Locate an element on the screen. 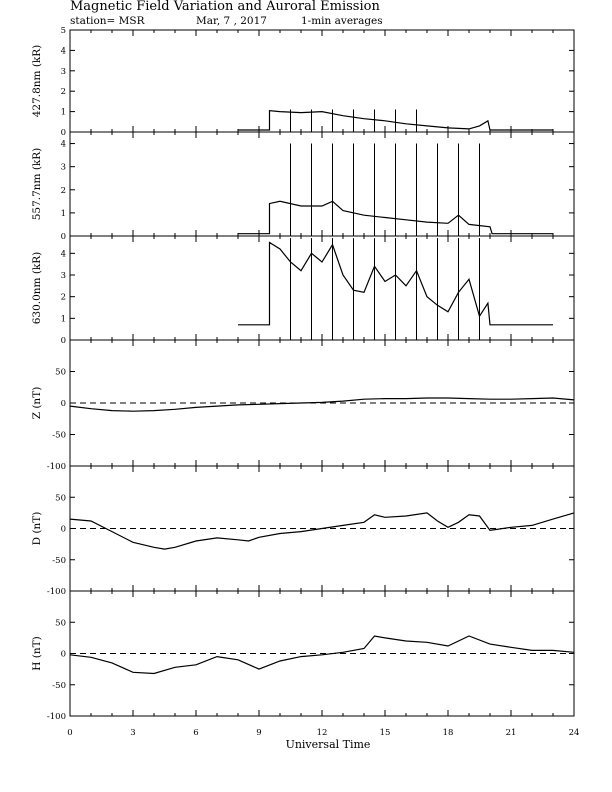  panel-4: 50 0 -50 -100 Z (nT) is located at coordinates (303, 405).